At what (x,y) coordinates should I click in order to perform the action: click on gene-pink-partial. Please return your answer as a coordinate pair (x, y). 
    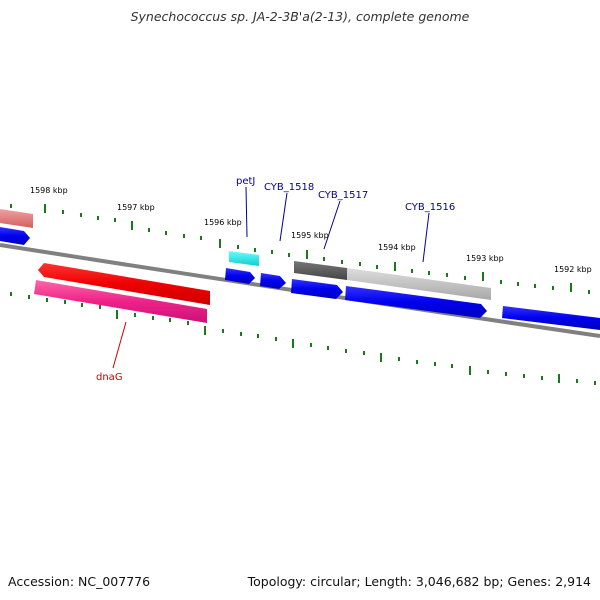
    Looking at the image, I should click on (16, 218).